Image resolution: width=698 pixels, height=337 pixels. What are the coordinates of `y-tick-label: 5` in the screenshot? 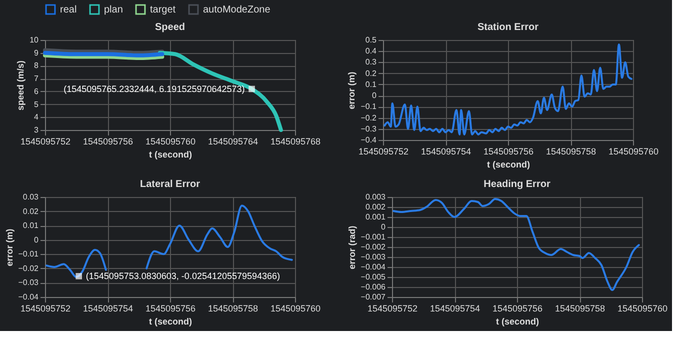 It's located at (37, 104).